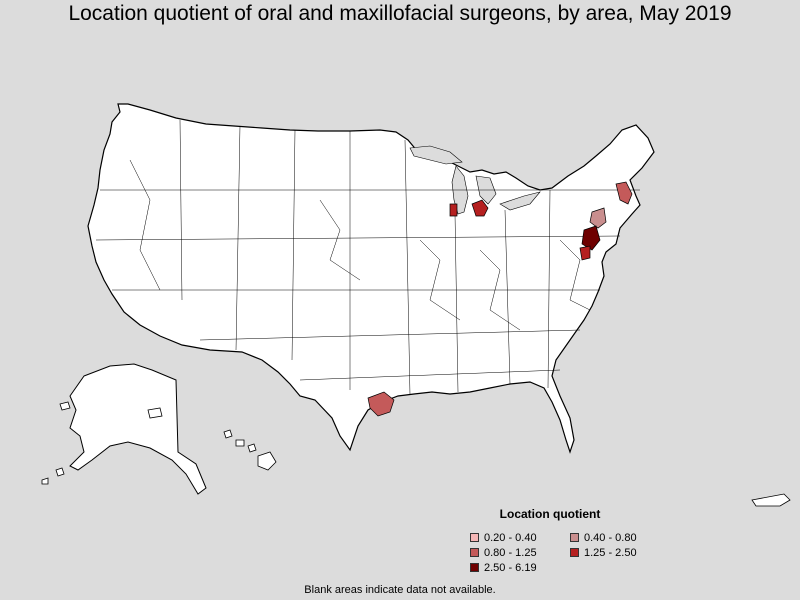 This screenshot has width=800, height=600. Describe the element at coordinates (610, 537) in the screenshot. I see `legend-label: 0.40 - 0.80` at that location.